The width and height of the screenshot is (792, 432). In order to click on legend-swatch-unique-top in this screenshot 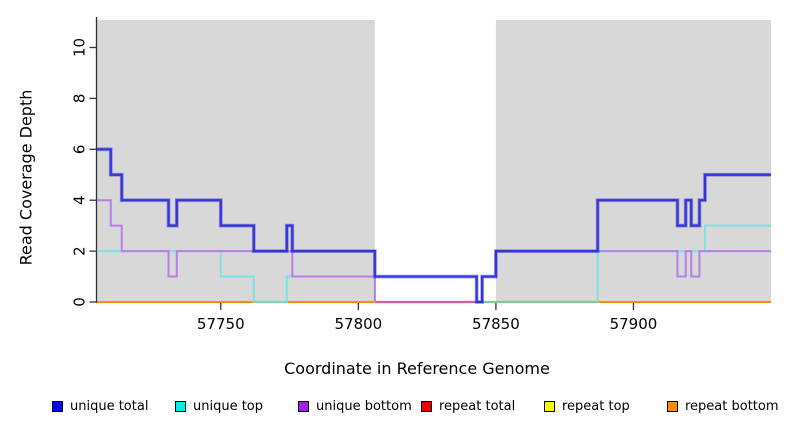, I will do `click(180, 406)`.